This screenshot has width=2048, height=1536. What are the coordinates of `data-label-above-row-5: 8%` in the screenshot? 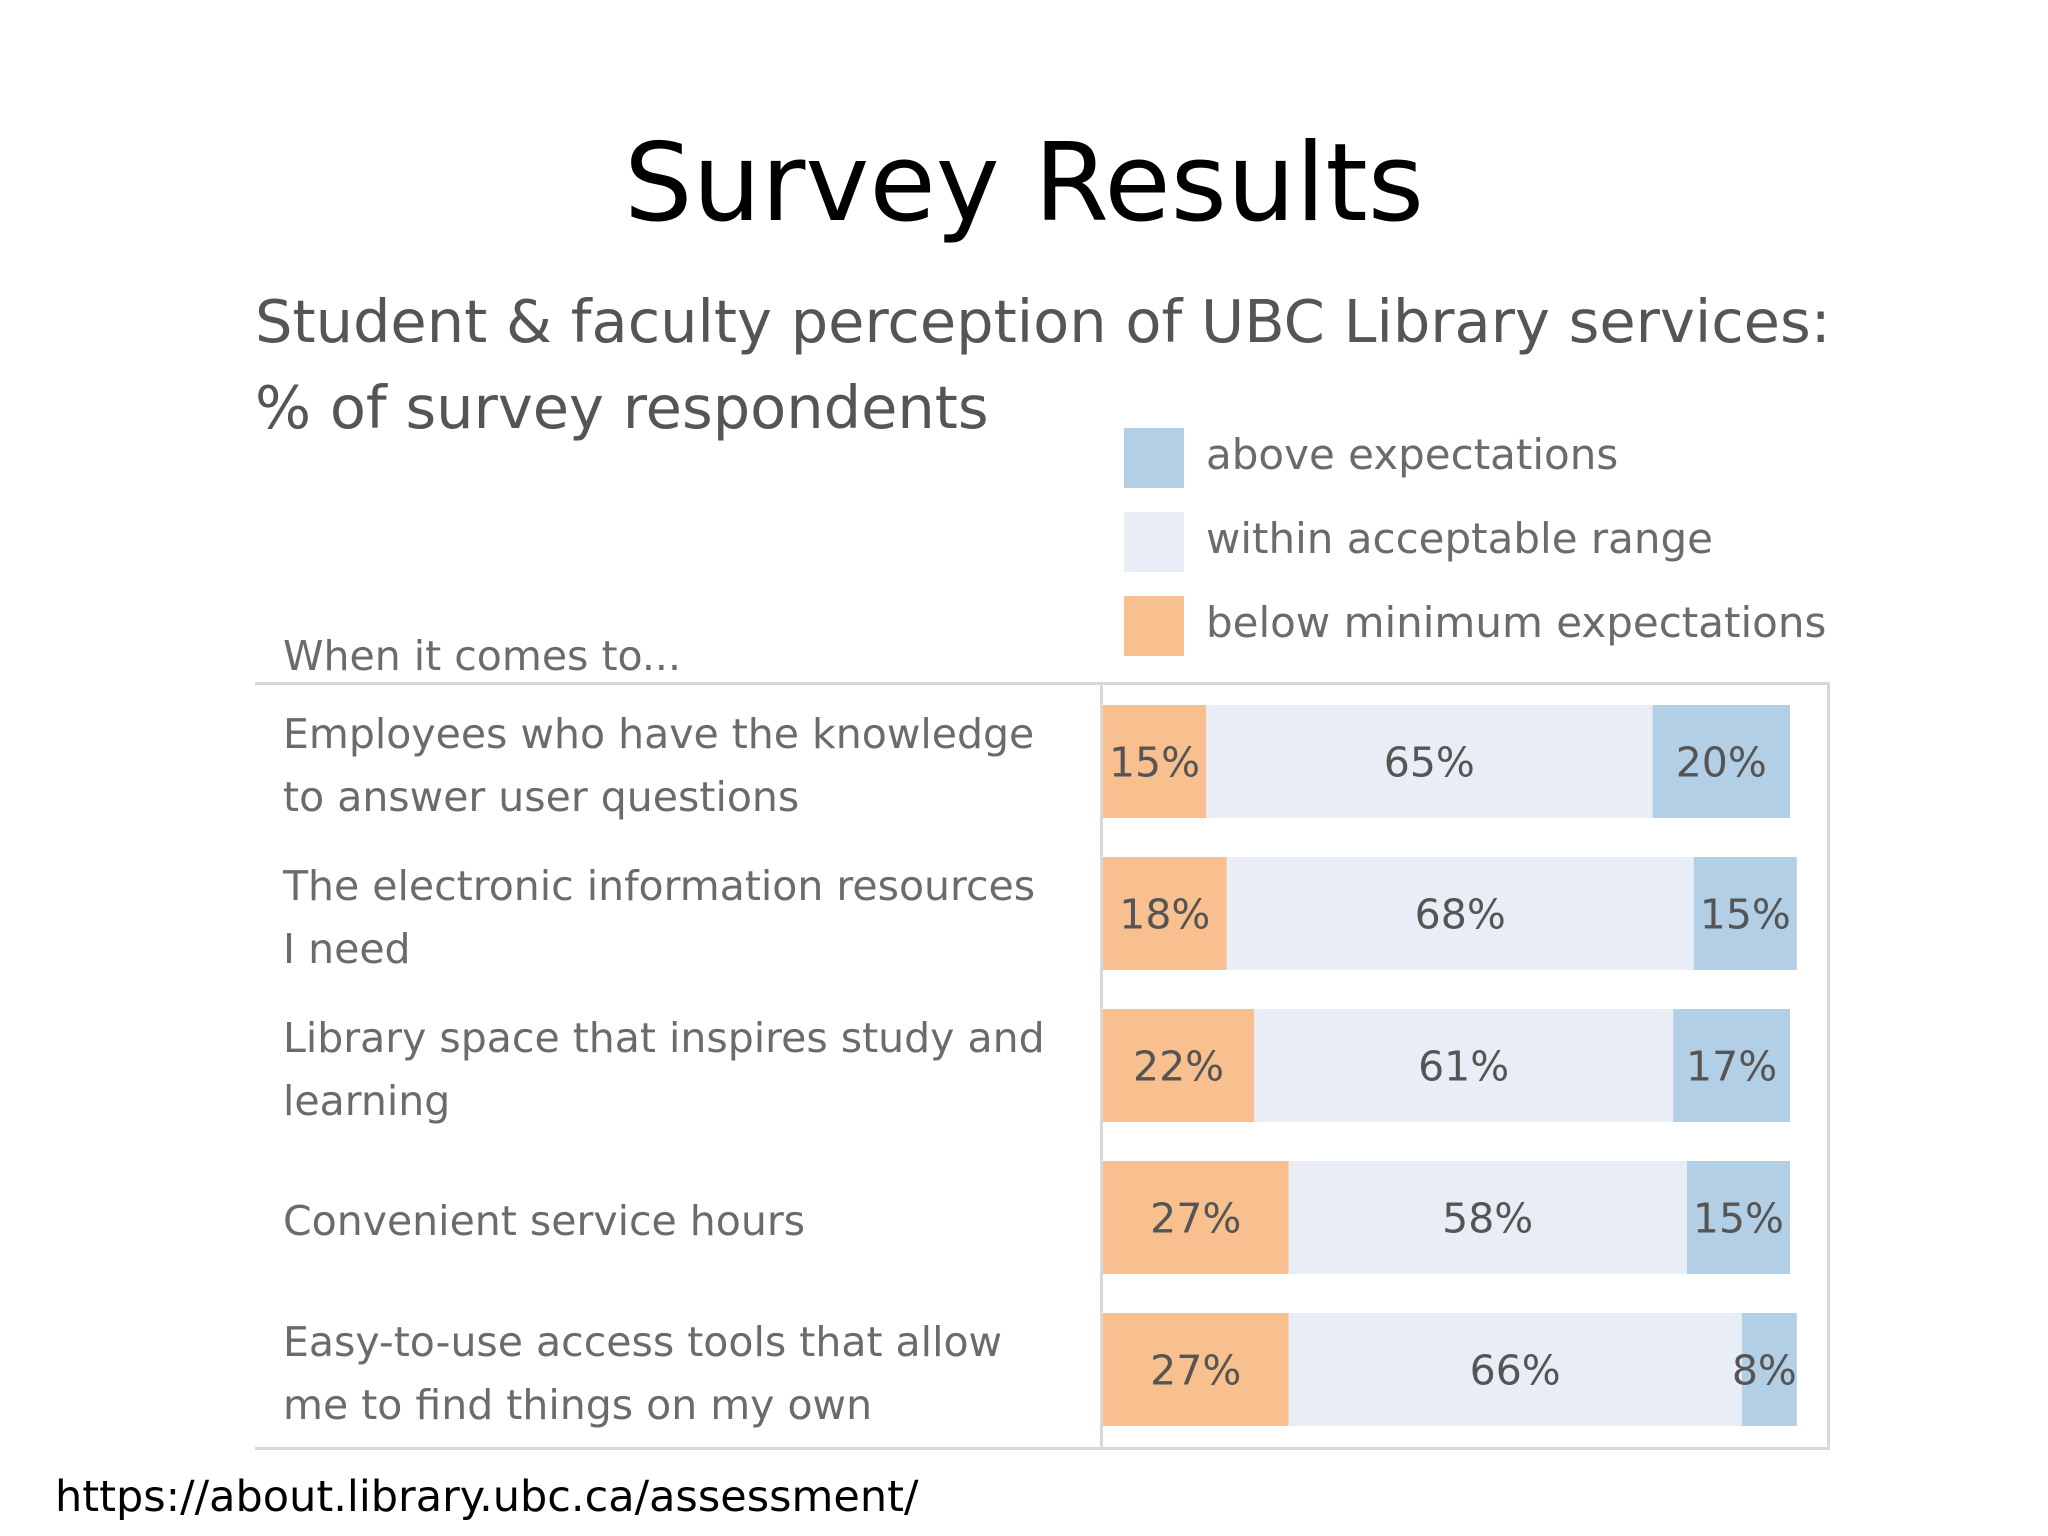 It's located at (1764, 1371).